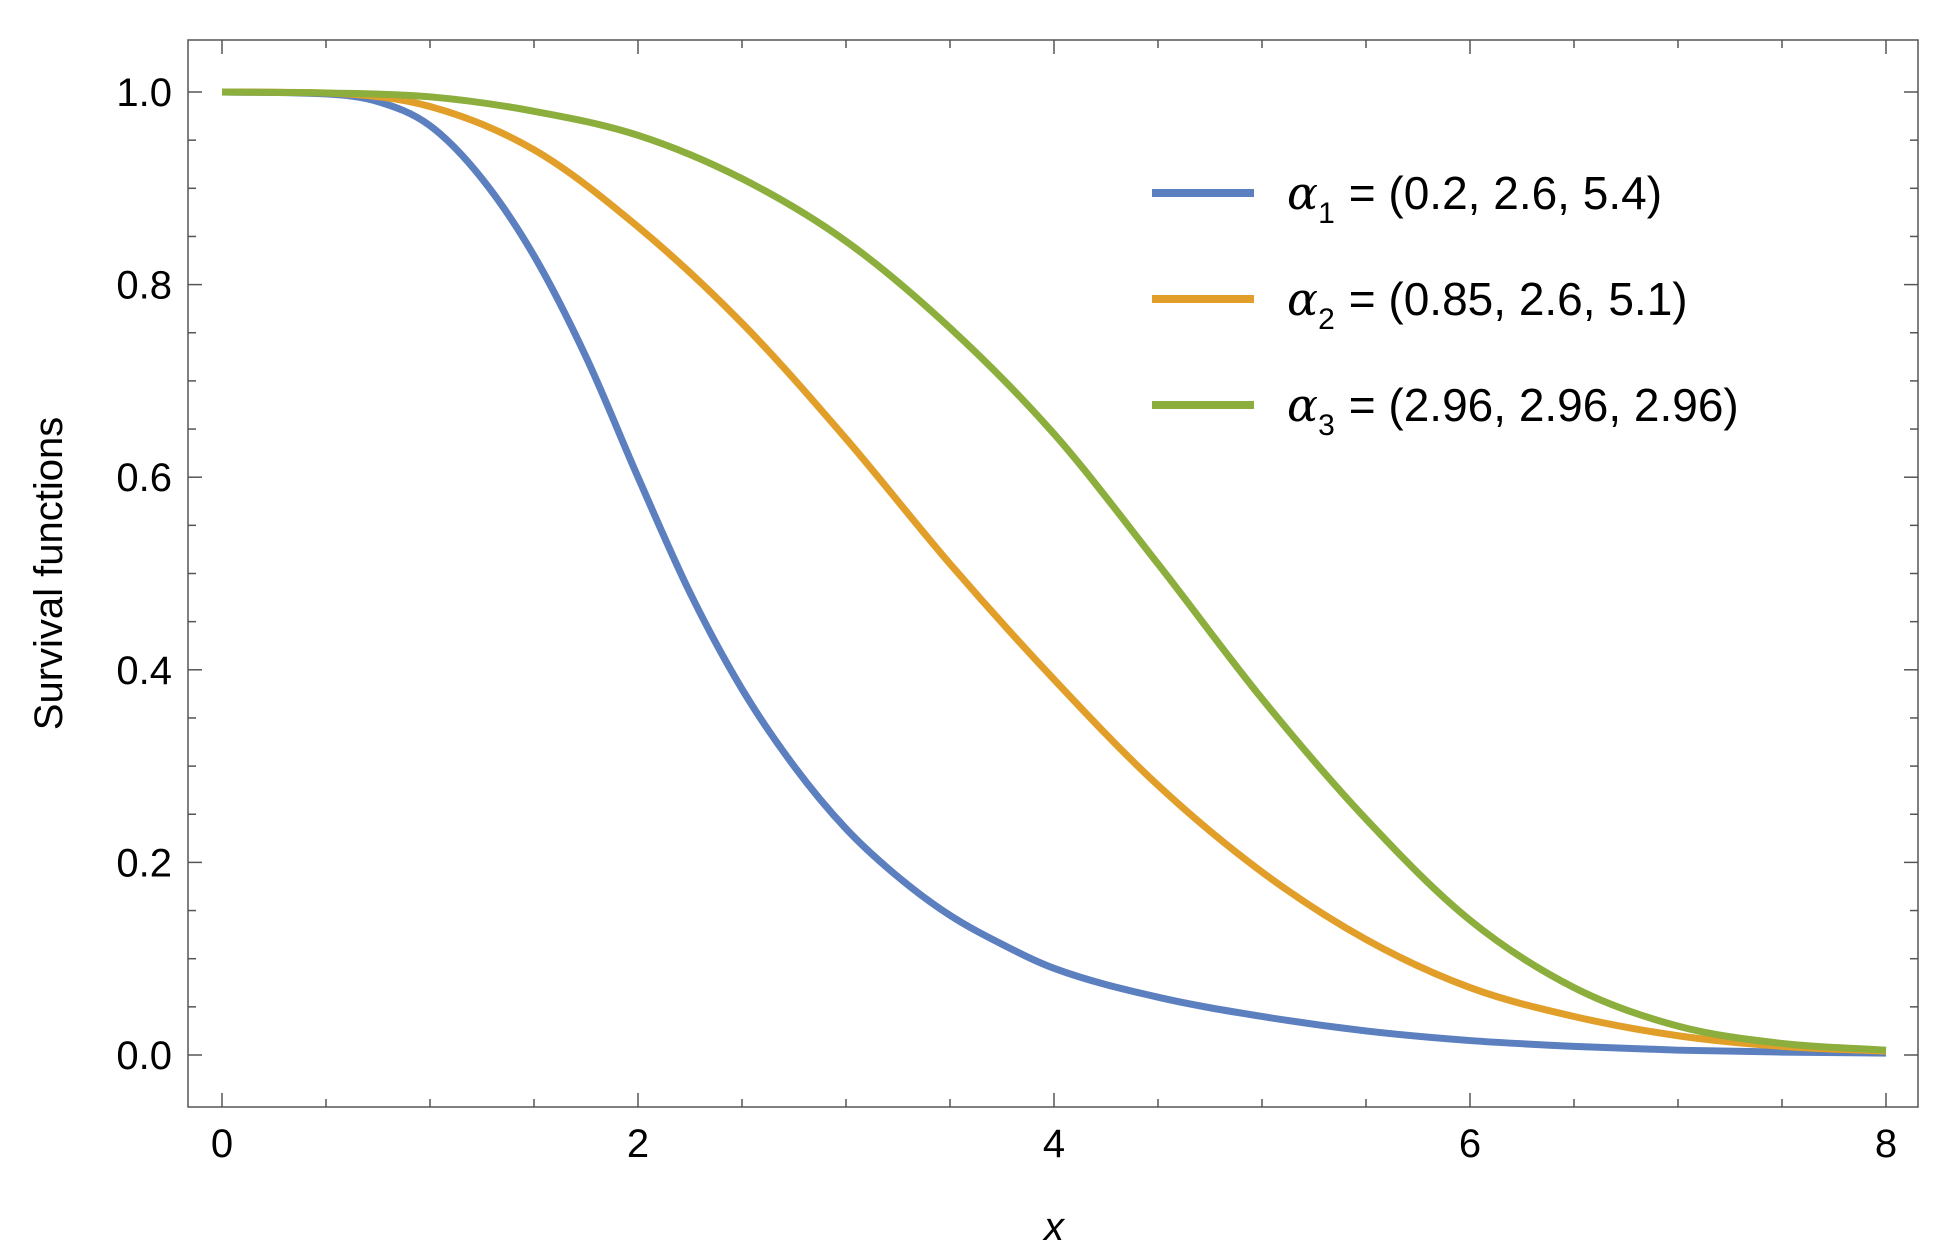 Image resolution: width=1941 pixels, height=1257 pixels. Describe the element at coordinates (144, 286) in the screenshot. I see `y-tick-label: 0.8` at that location.